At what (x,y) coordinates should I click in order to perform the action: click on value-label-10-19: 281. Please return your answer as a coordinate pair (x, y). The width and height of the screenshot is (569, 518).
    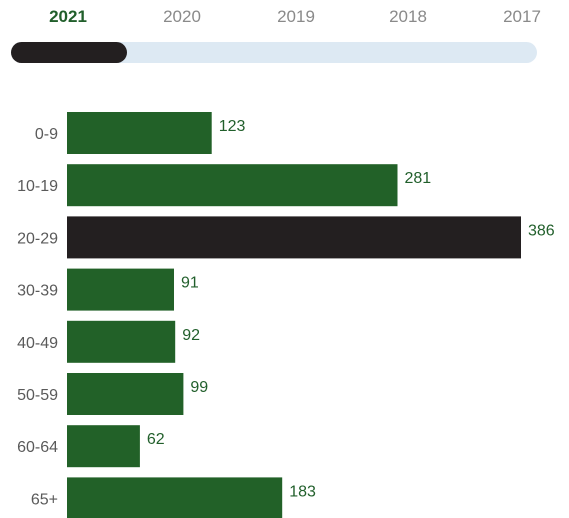
    Looking at the image, I should click on (418, 178).